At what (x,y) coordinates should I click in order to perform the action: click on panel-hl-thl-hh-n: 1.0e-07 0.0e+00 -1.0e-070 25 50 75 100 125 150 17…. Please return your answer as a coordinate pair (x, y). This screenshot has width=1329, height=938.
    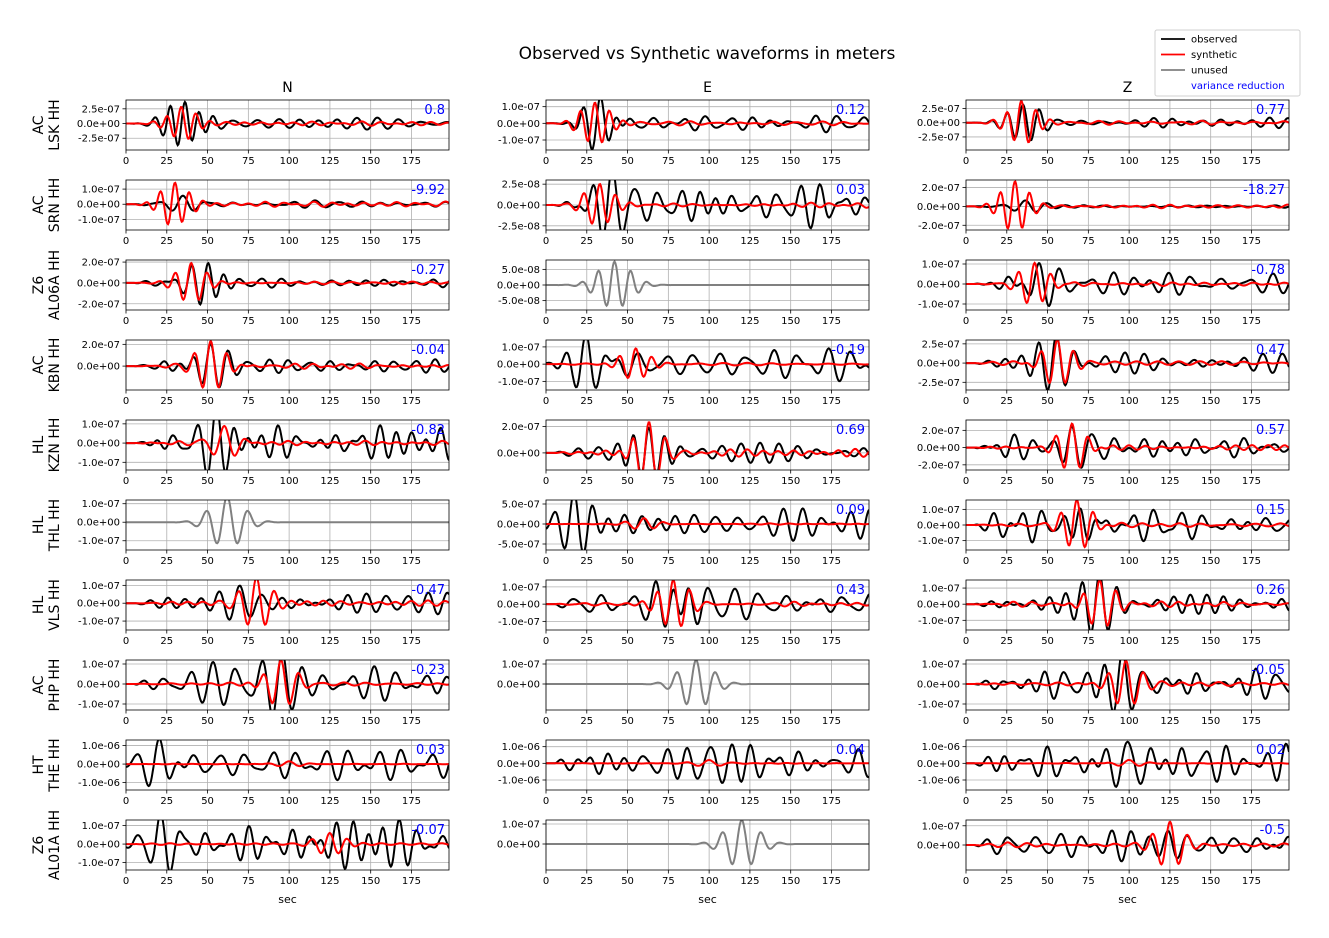
    Looking at the image, I should click on (263, 533).